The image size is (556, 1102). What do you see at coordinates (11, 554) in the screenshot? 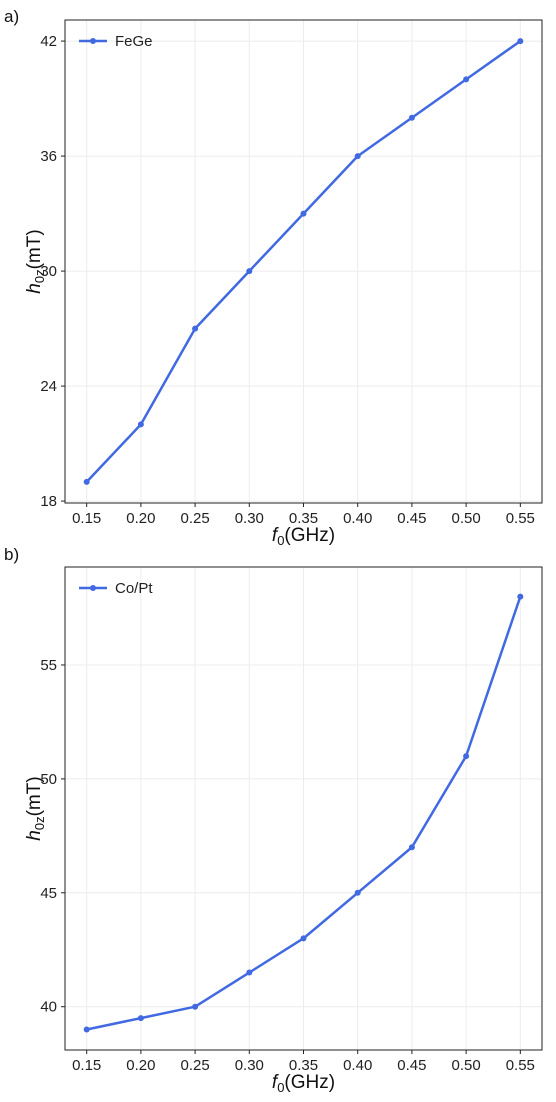
I see `panel-label: b)` at bounding box center [11, 554].